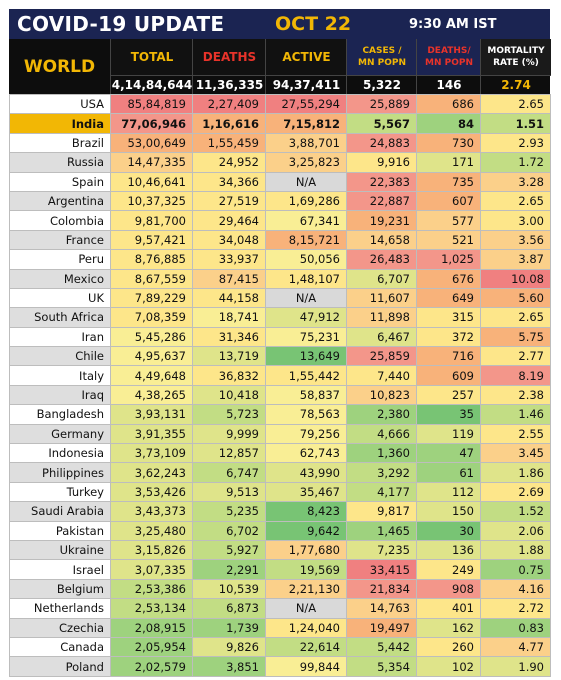 This screenshot has width=561, height=680. What do you see at coordinates (515, 104) in the screenshot?
I see `mortality-cell: 2.65` at bounding box center [515, 104].